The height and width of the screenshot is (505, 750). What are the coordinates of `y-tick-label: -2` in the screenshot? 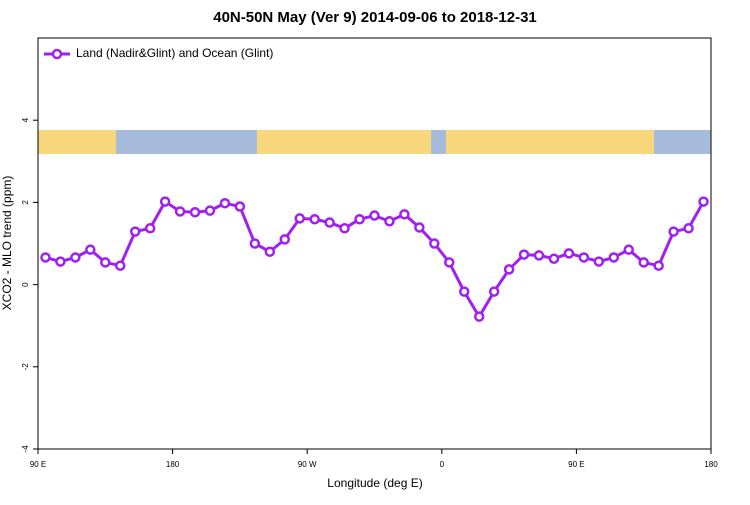 It's located at (25, 367).